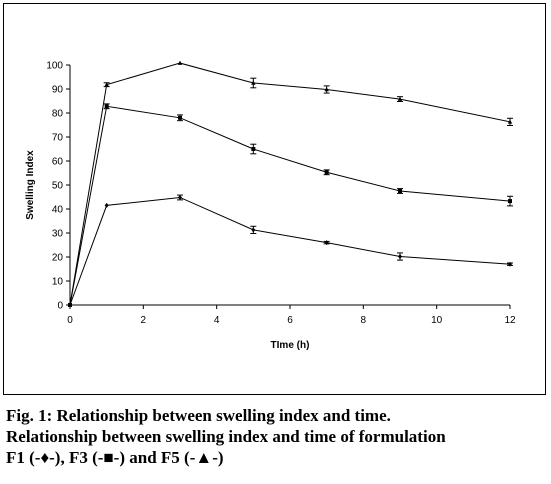  What do you see at coordinates (58, 138) in the screenshot?
I see `y-tick-label: 70` at bounding box center [58, 138].